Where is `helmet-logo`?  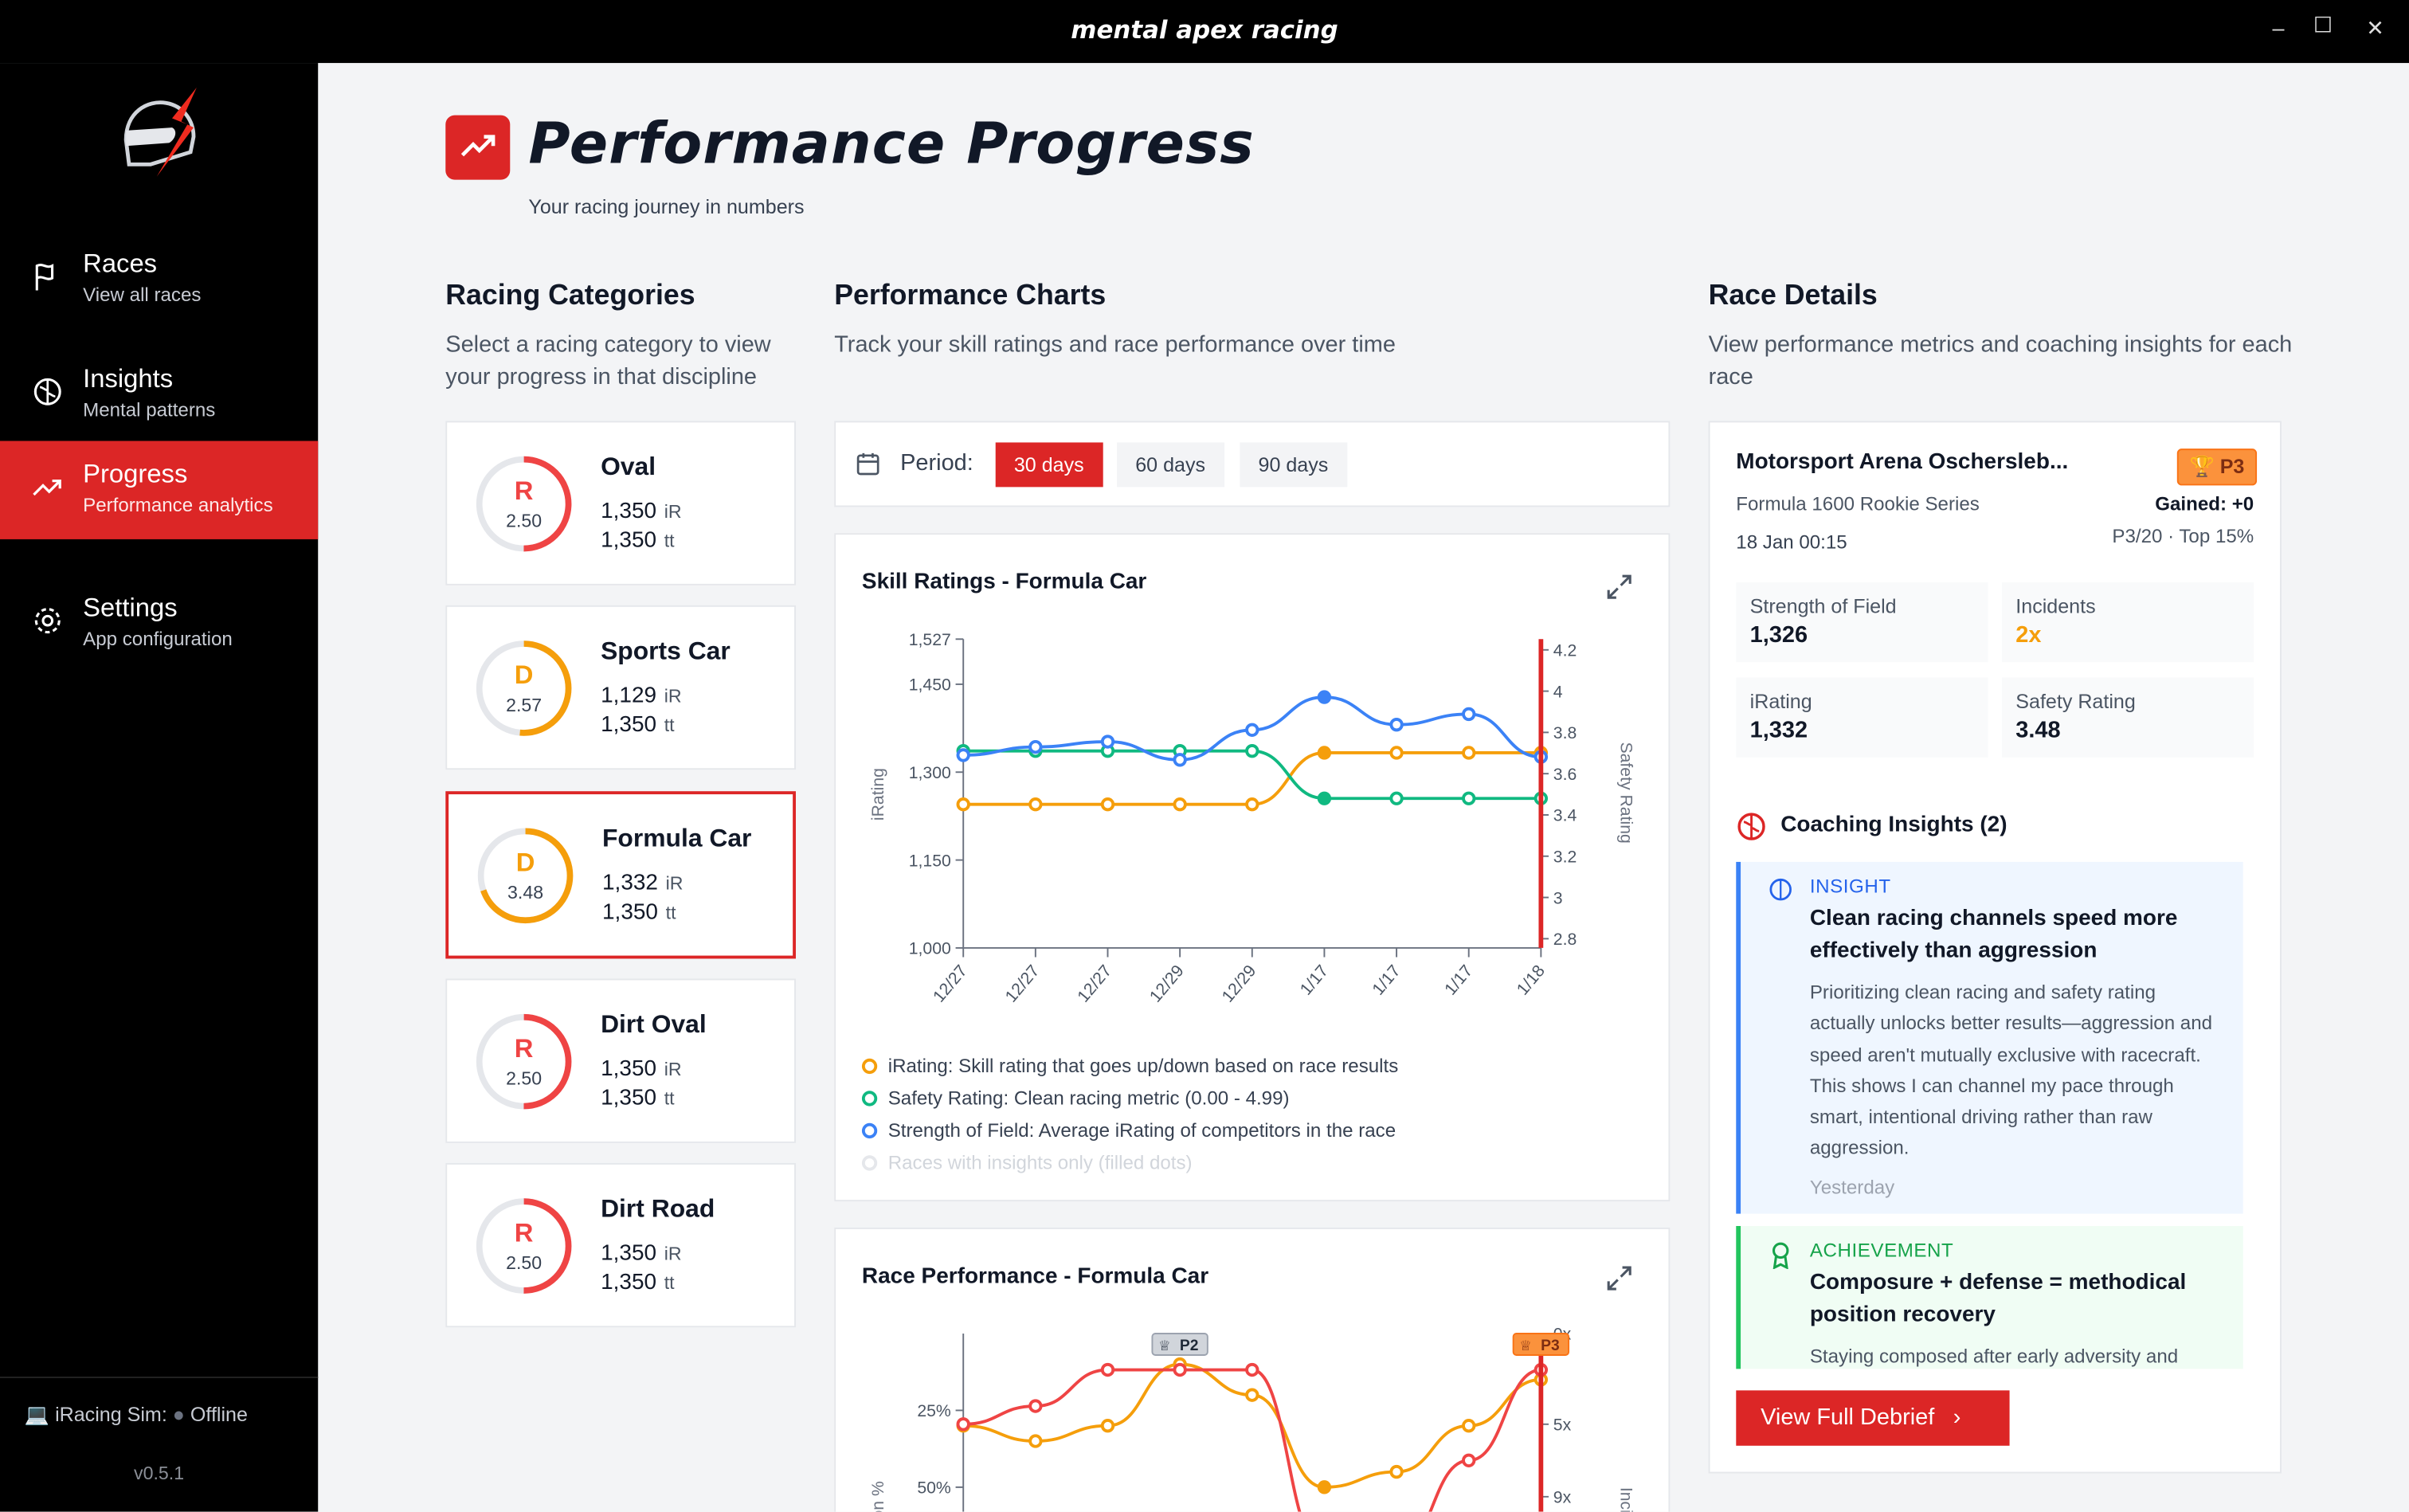 helmet-logo is located at coordinates (160, 132).